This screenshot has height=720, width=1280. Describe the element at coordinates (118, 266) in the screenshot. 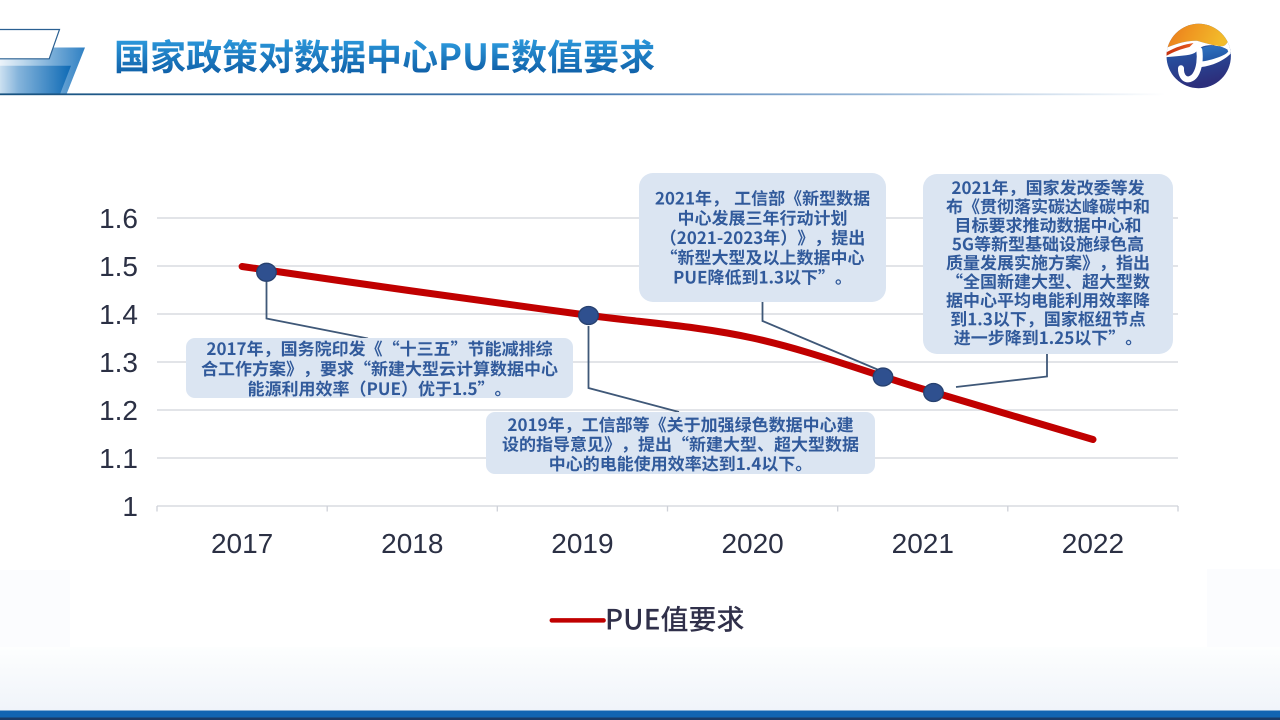

I see `svg-text: 1.5` at that location.